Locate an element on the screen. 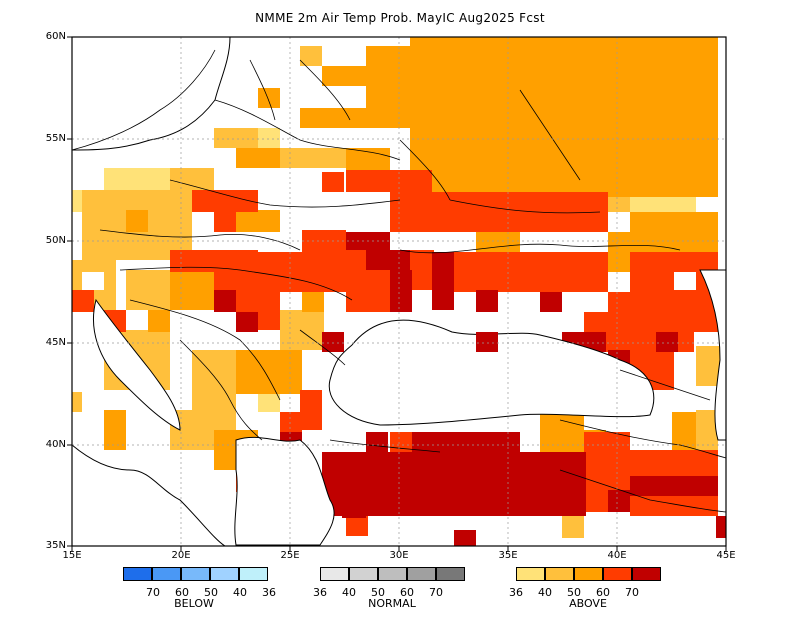 The height and width of the screenshot is (618, 800). lon-tick-label: 20E is located at coordinates (181, 555).